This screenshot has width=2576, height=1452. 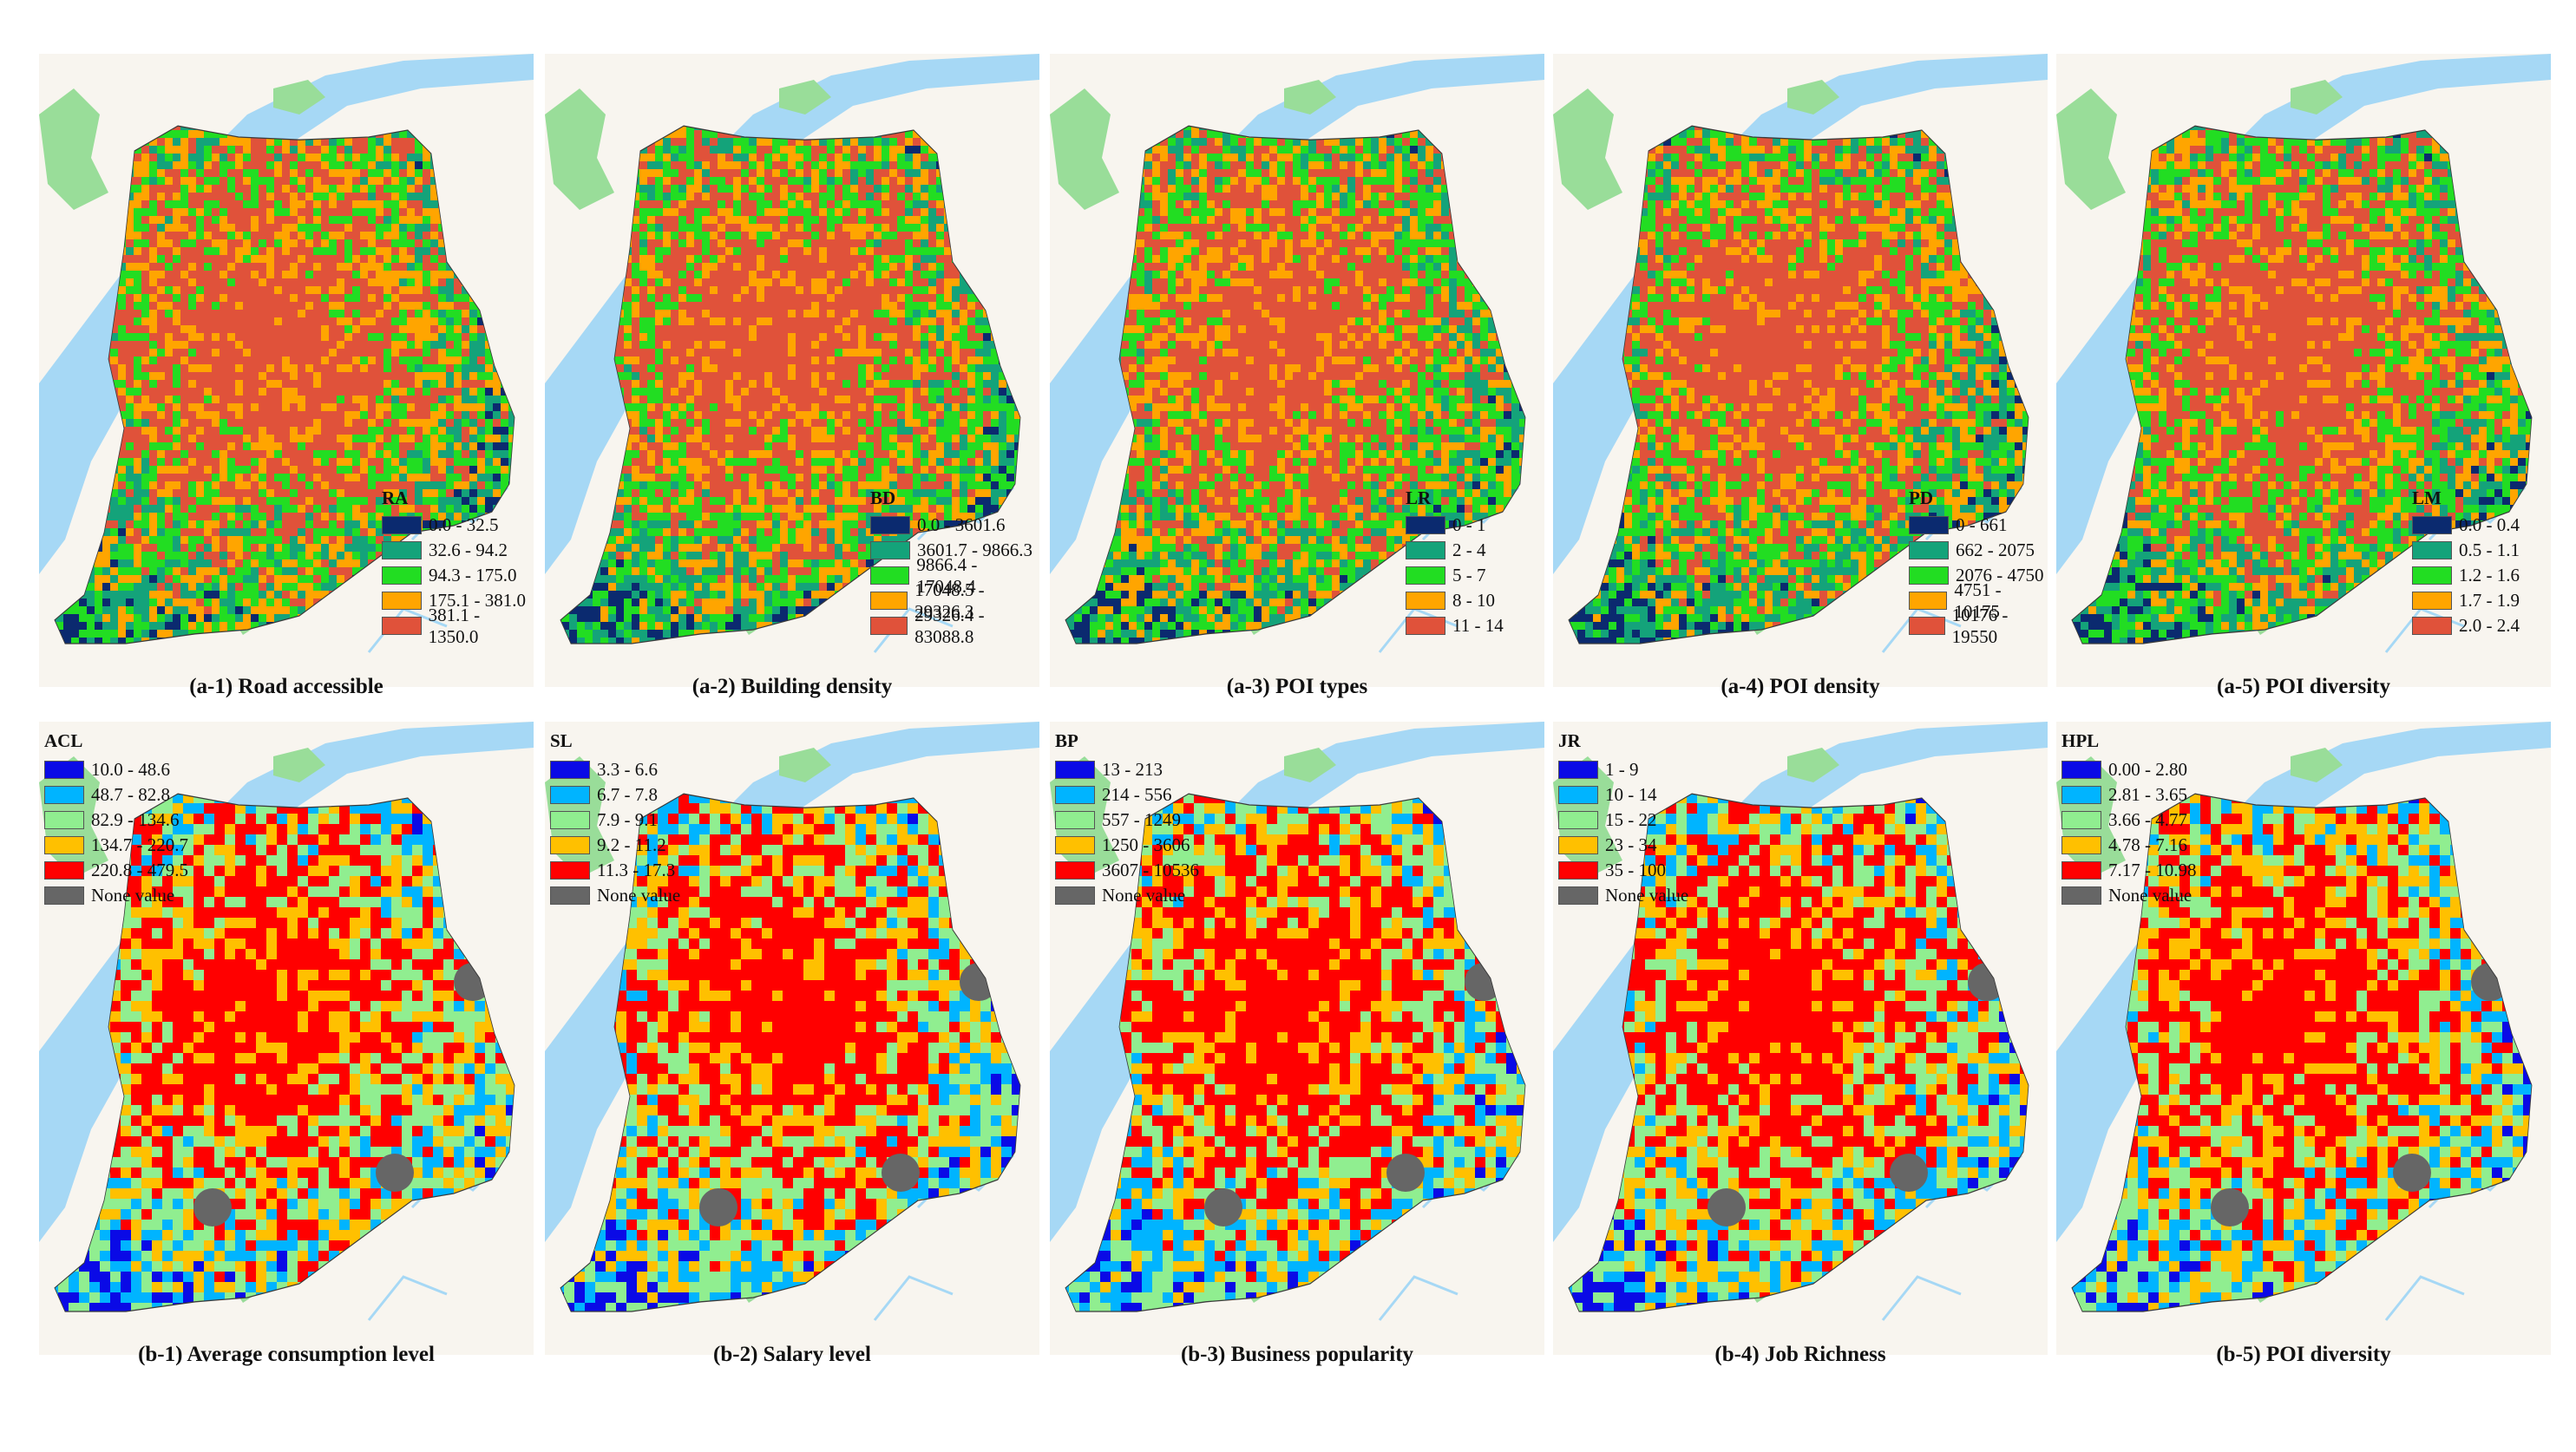 I want to click on legend-label: 3607 - 10536, so click(x=1150, y=870).